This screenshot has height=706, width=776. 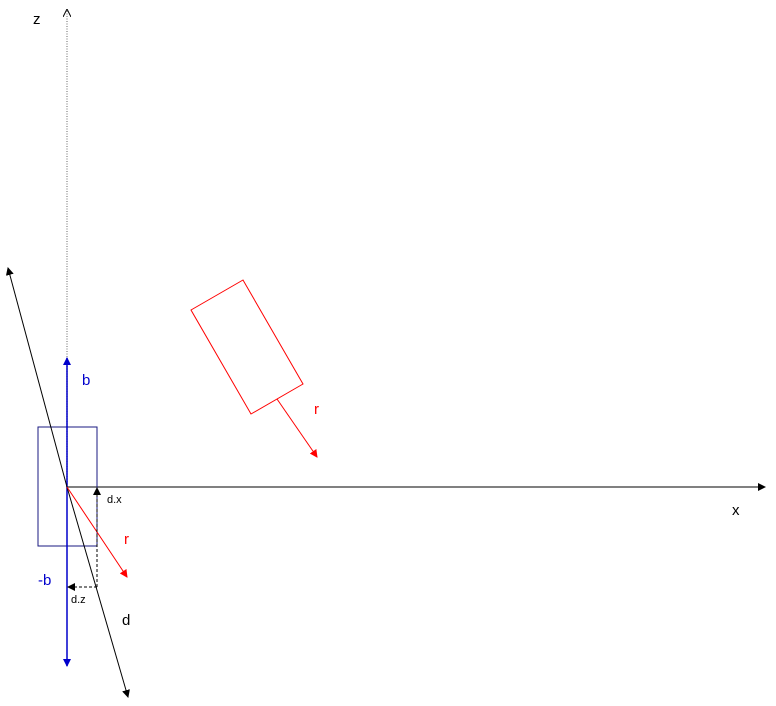 I want to click on r-label-lower: r, so click(x=126, y=539).